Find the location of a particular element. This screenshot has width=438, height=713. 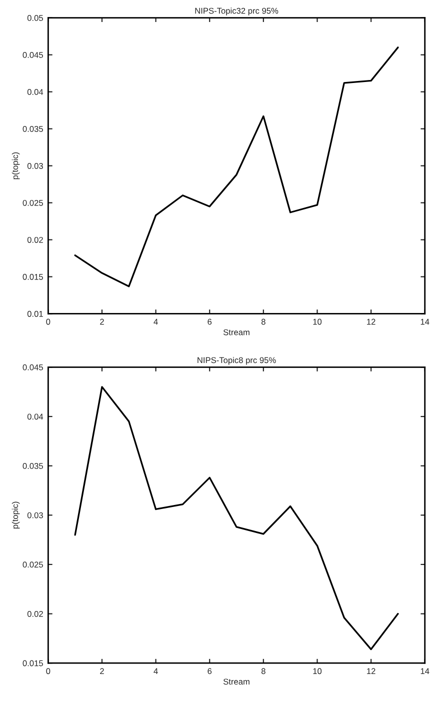

chart-title: NIPS-Topic32 prc 95% is located at coordinates (236, 12).